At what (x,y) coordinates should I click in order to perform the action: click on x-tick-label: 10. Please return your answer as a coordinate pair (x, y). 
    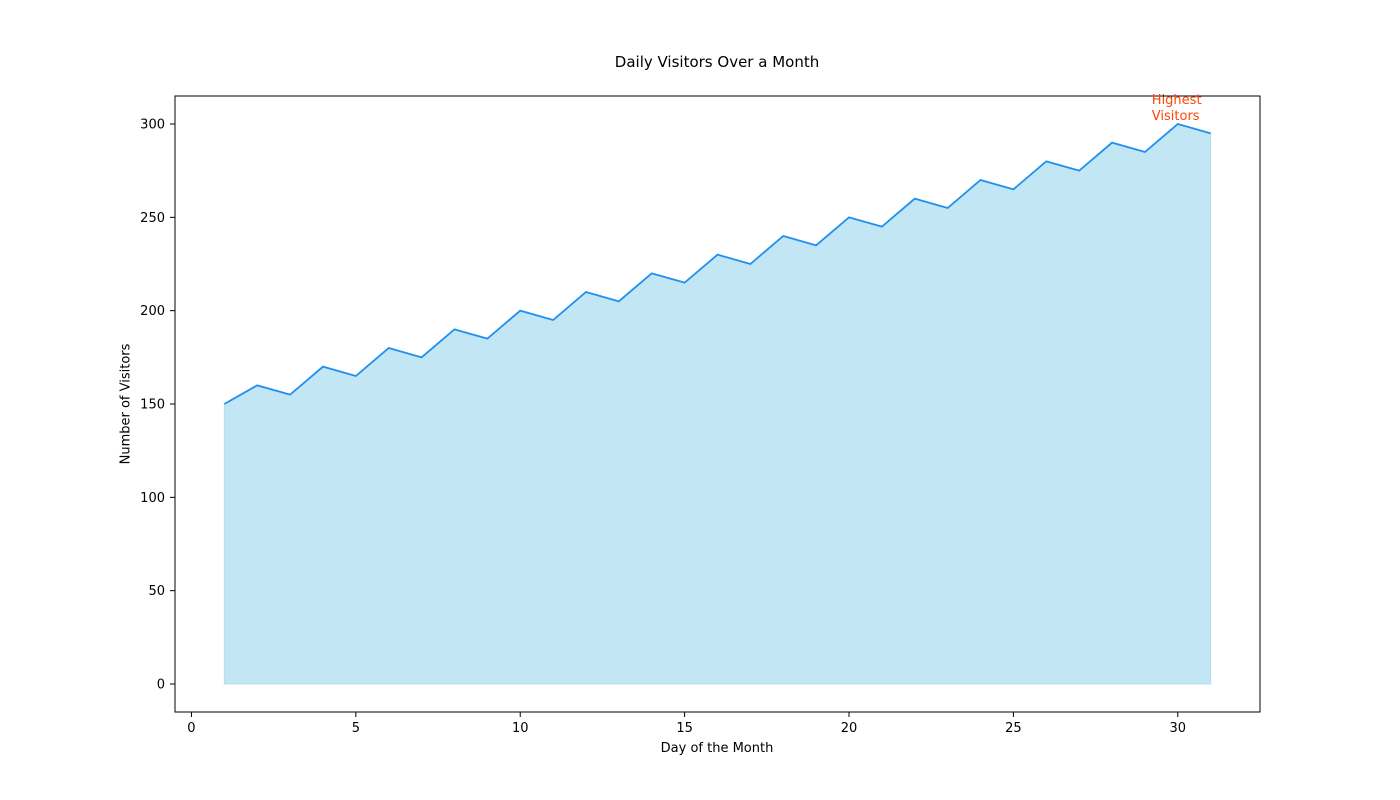
    Looking at the image, I should click on (520, 728).